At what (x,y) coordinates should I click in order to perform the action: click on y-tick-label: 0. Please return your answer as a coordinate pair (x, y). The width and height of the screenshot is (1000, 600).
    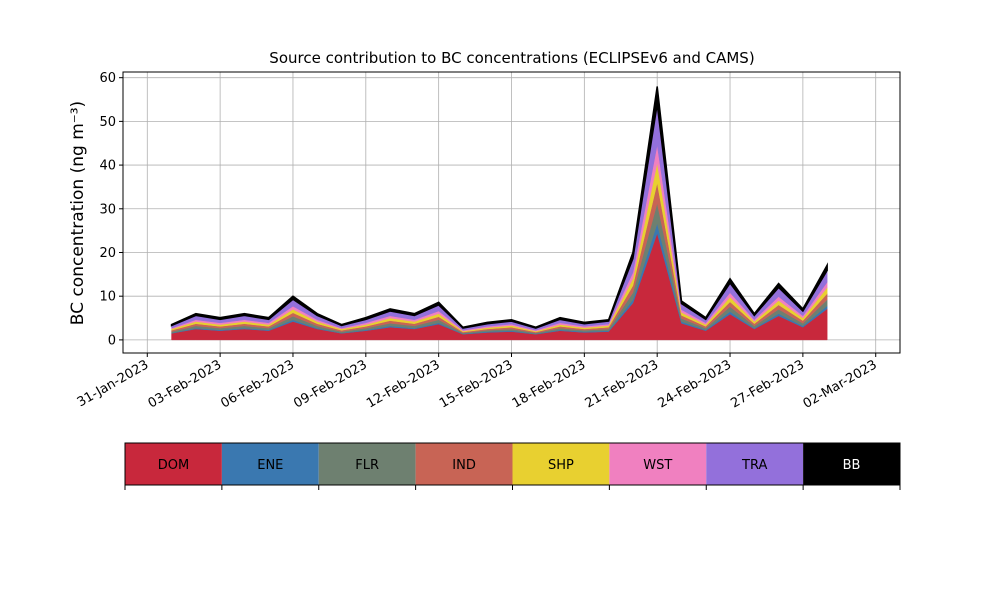
    Looking at the image, I should click on (112, 340).